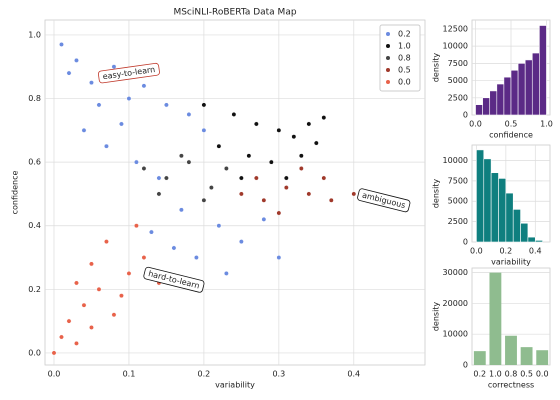  Describe the element at coordinates (404, 70) in the screenshot. I see `legend-label: 0.5` at that location.